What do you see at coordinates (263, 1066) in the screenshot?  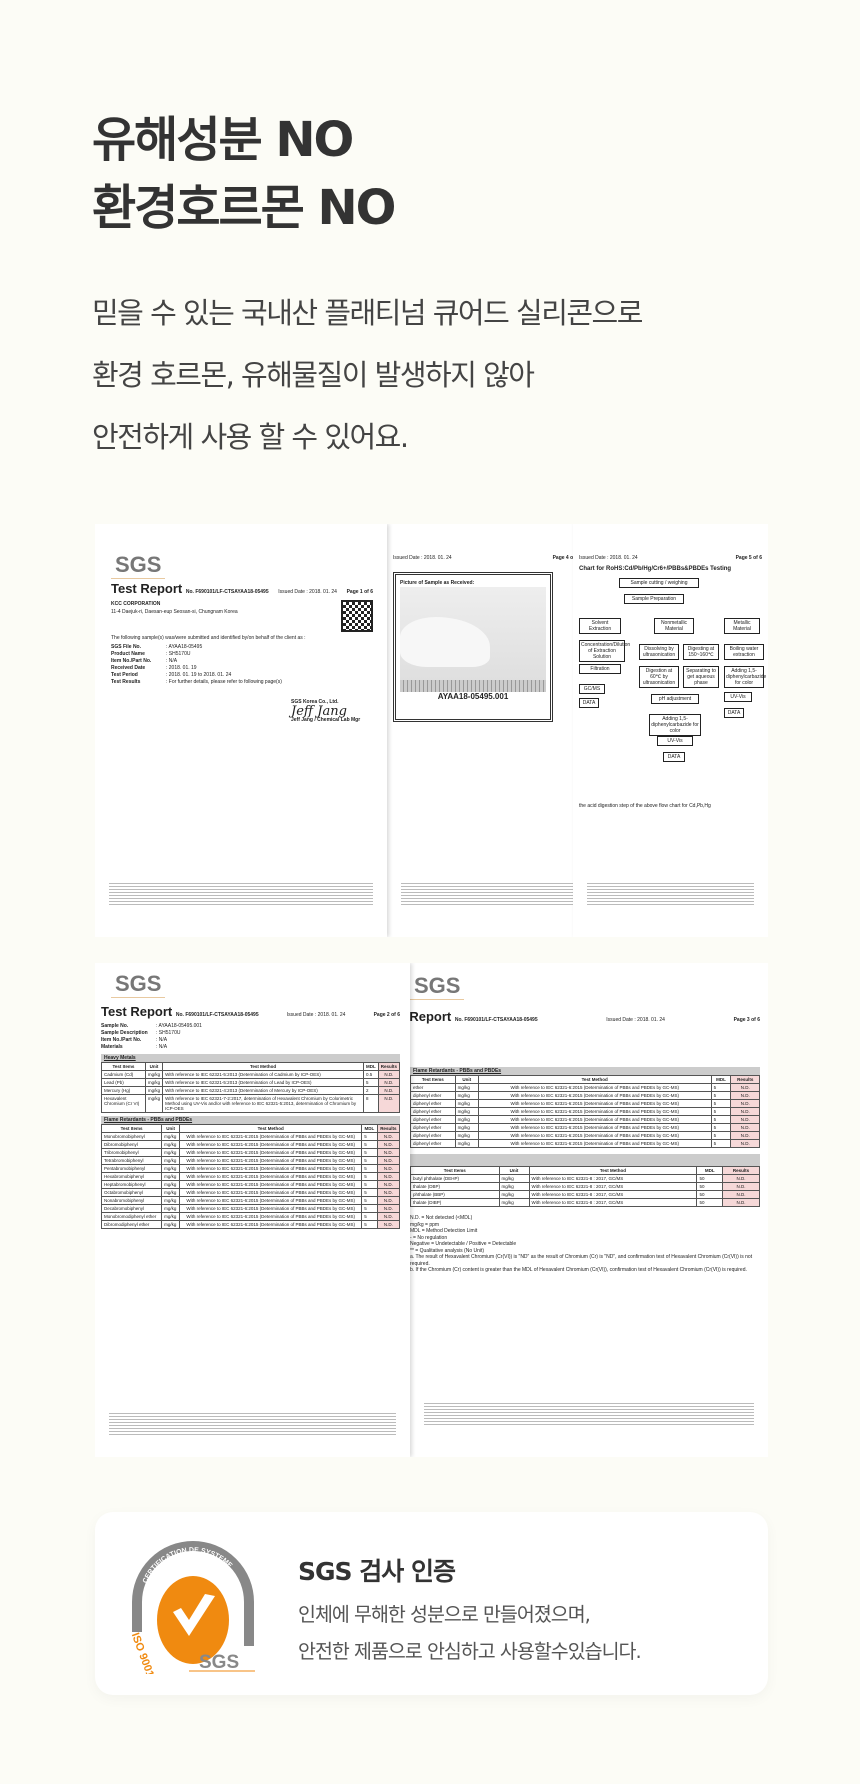 I see `column-header: Test Method` at bounding box center [263, 1066].